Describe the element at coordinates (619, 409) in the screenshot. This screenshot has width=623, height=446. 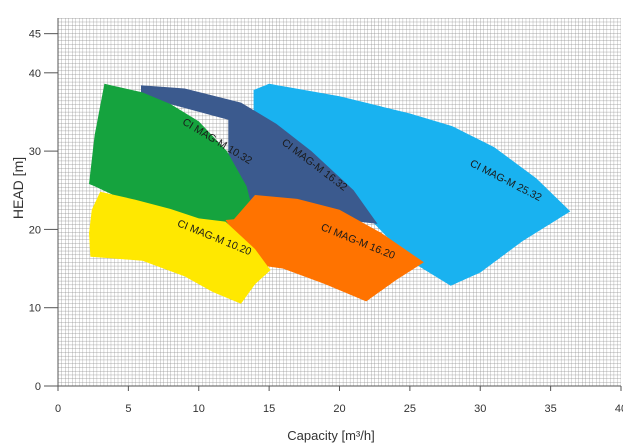
I see `x-tick-label: 40` at that location.